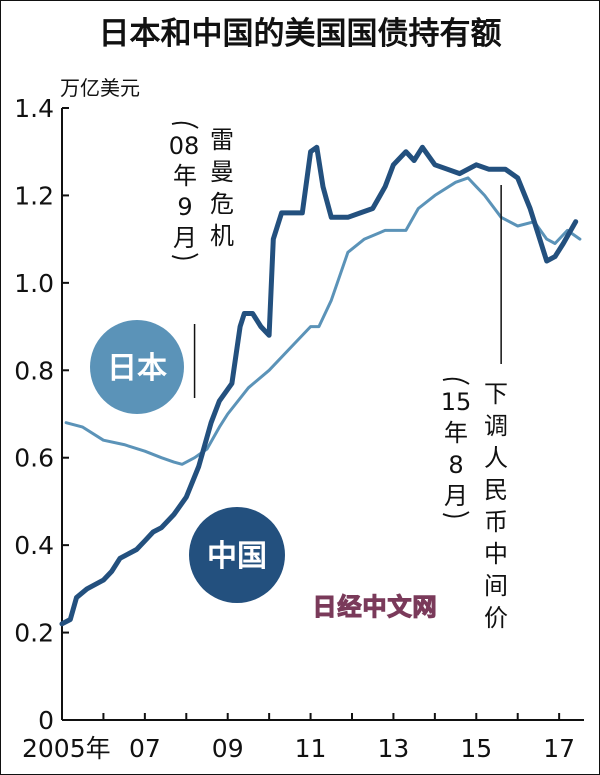  I want to click on y-axis-ticks: 0 0.2 0.4 0.6 0.8 1.0 1.2 1.4, so click(41, 414).